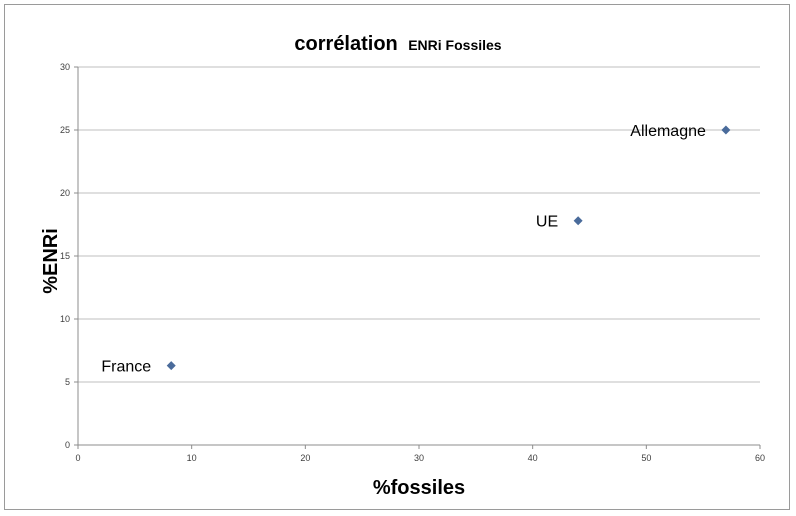 Image resolution: width=796 pixels, height=516 pixels. Describe the element at coordinates (547, 222) in the screenshot. I see `data-label: UE` at that location.